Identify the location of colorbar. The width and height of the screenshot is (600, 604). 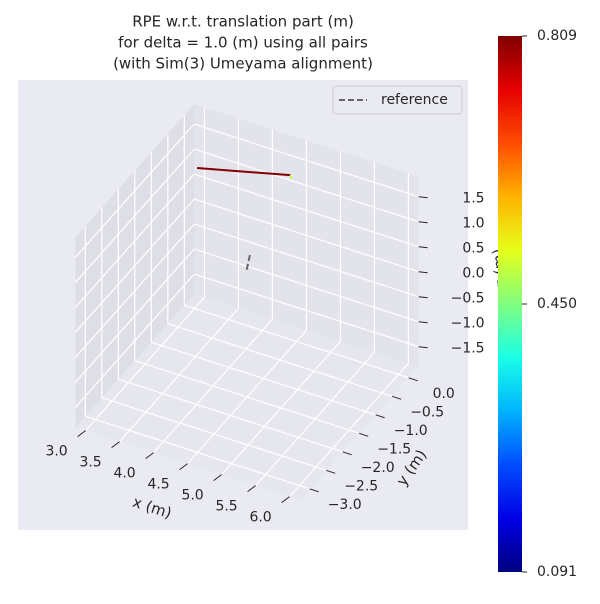
(510, 304).